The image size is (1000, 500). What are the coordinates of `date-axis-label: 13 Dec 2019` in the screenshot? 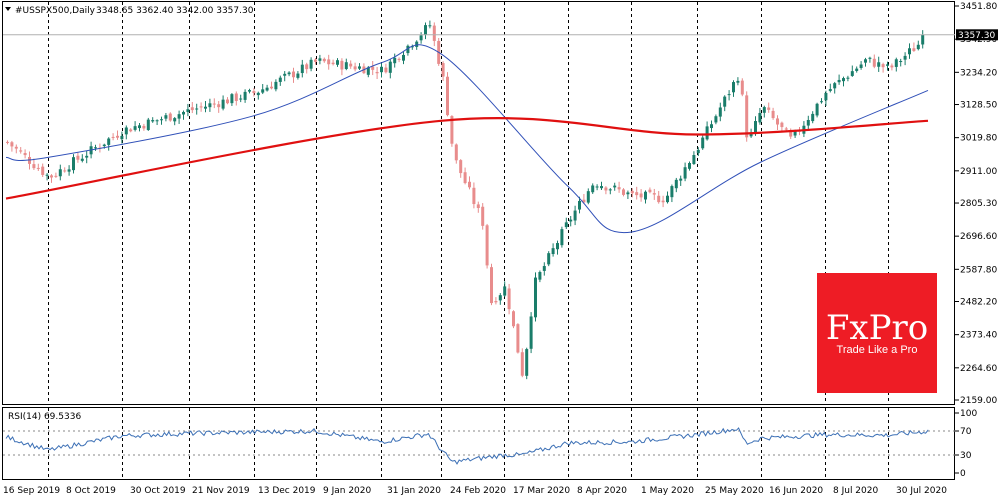 It's located at (287, 491).